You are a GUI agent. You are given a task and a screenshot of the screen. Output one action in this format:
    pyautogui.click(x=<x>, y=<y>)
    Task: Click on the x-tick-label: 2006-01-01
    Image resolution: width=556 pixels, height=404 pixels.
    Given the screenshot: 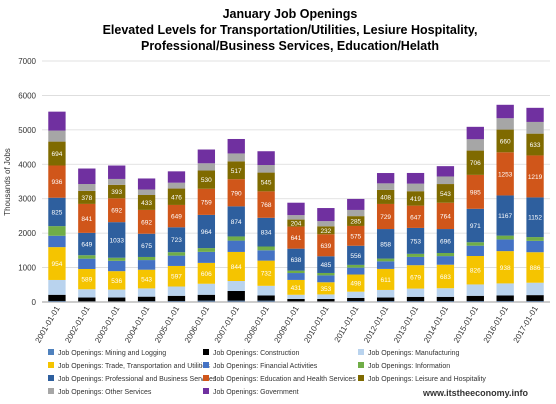 What is the action you would take?
    pyautogui.click(x=197, y=324)
    